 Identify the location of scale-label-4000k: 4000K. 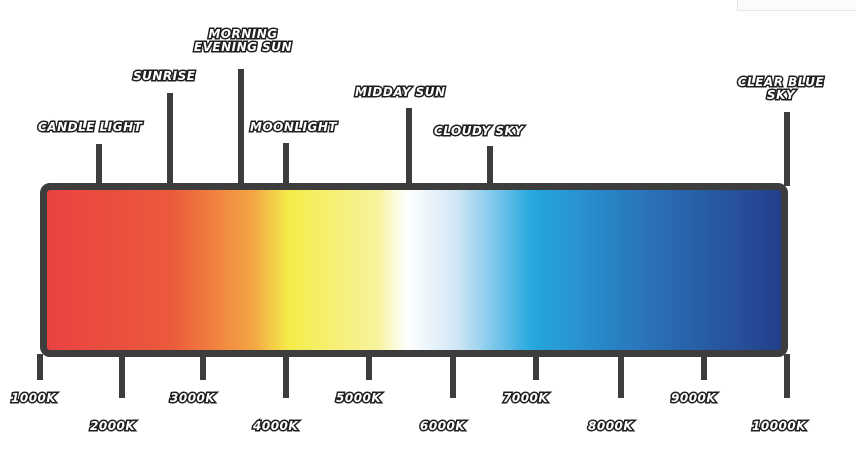
(275, 426).